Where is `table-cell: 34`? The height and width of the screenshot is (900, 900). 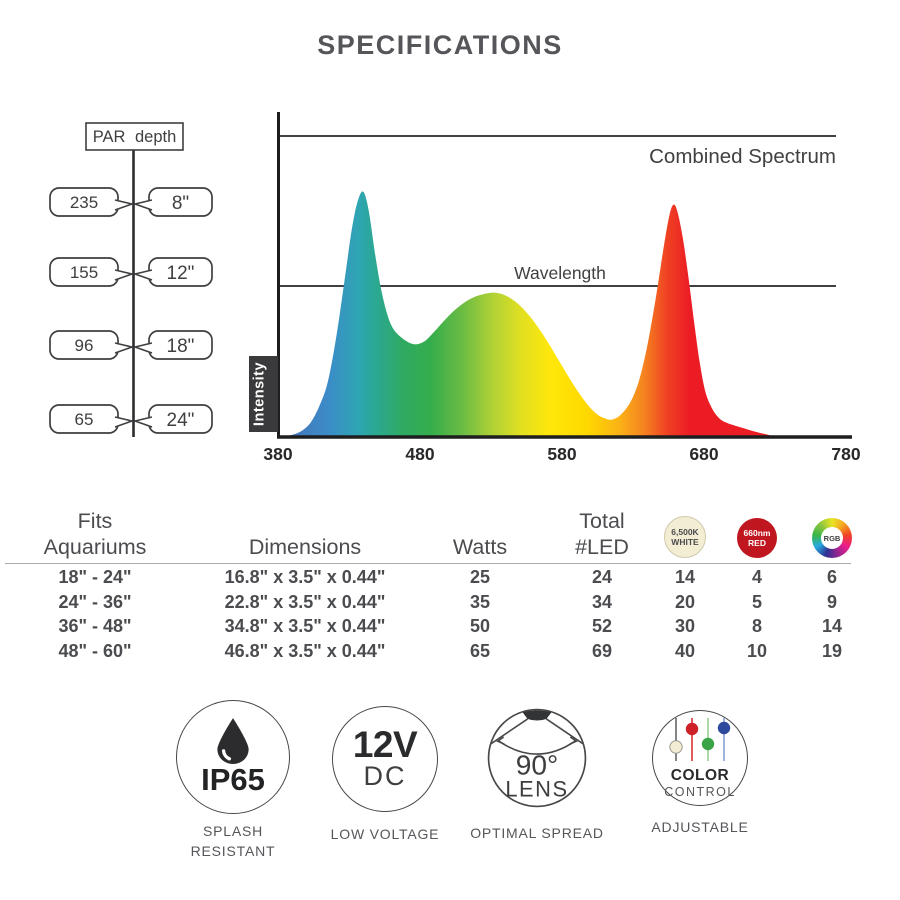
table-cell: 34 is located at coordinates (602, 601).